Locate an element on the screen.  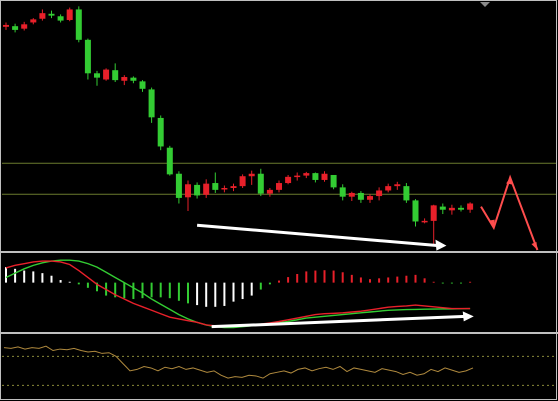
divergence-arrow-line is located at coordinates (317, 235).